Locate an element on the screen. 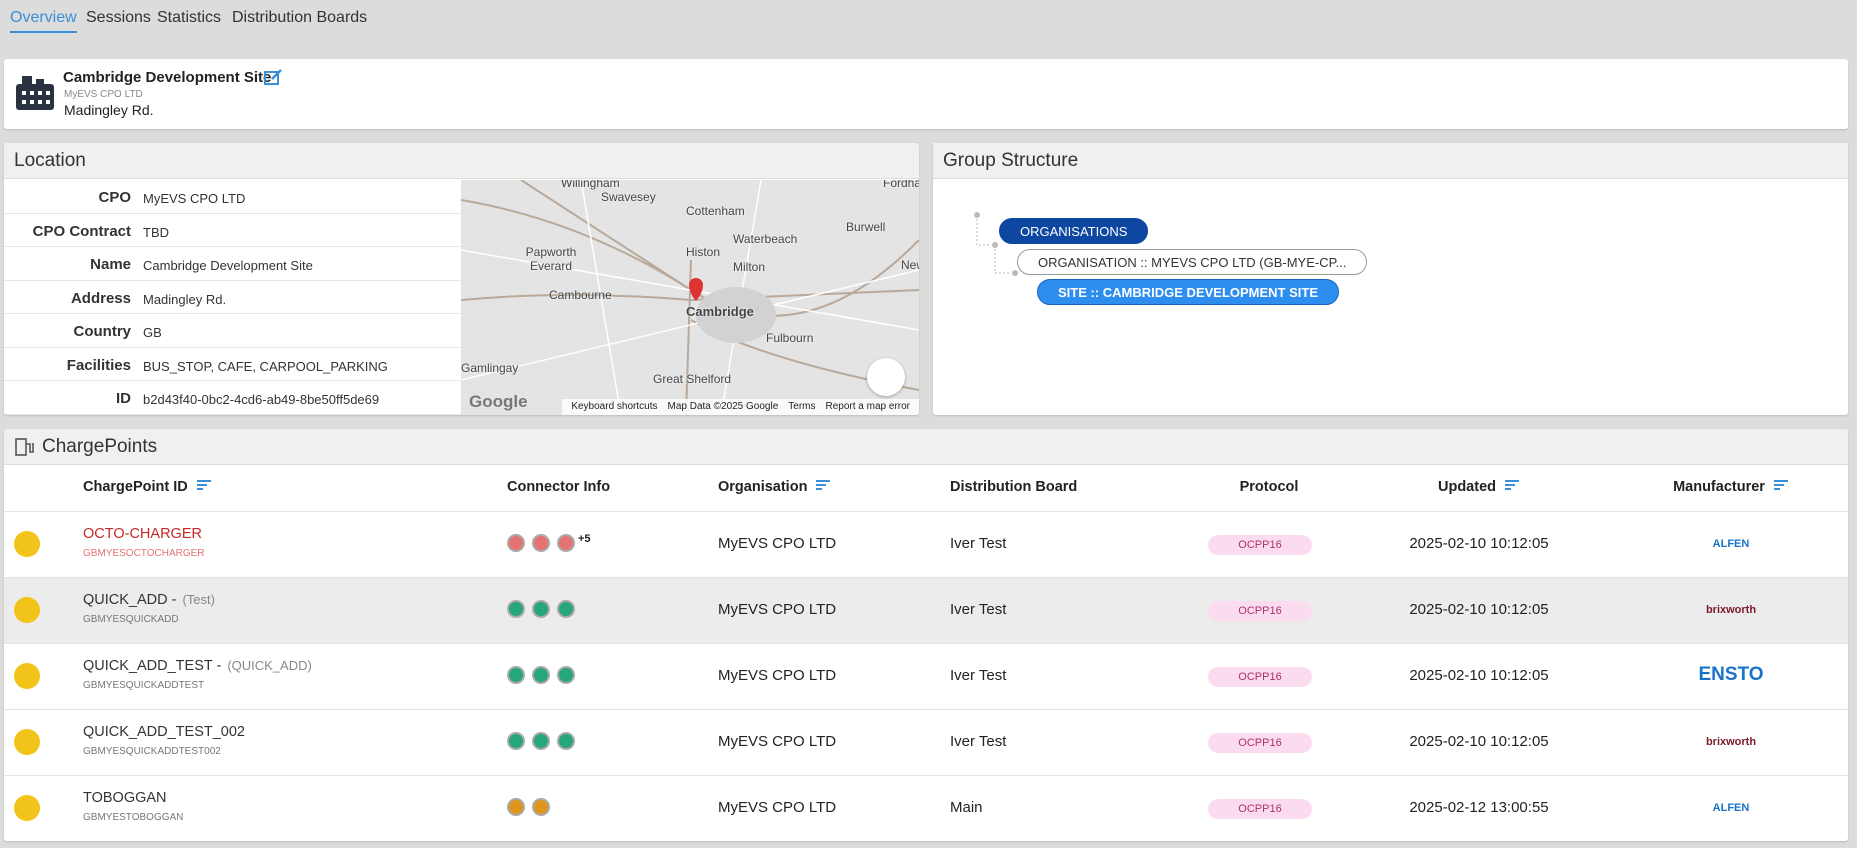  manufacturer-logo: ALFEN is located at coordinates (1731, 544).